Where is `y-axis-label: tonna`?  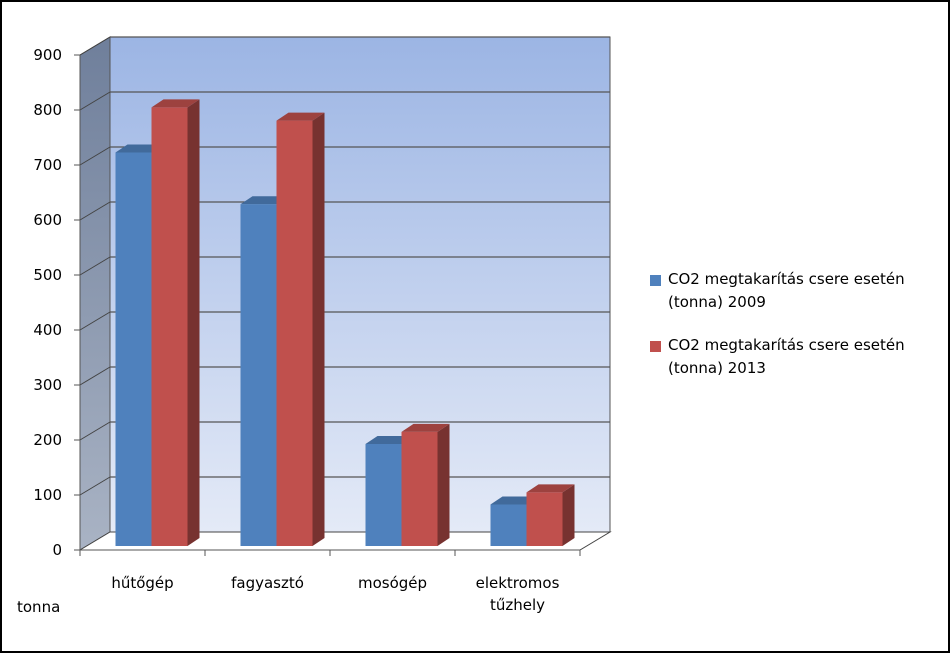 y-axis-label: tonna is located at coordinates (38, 607).